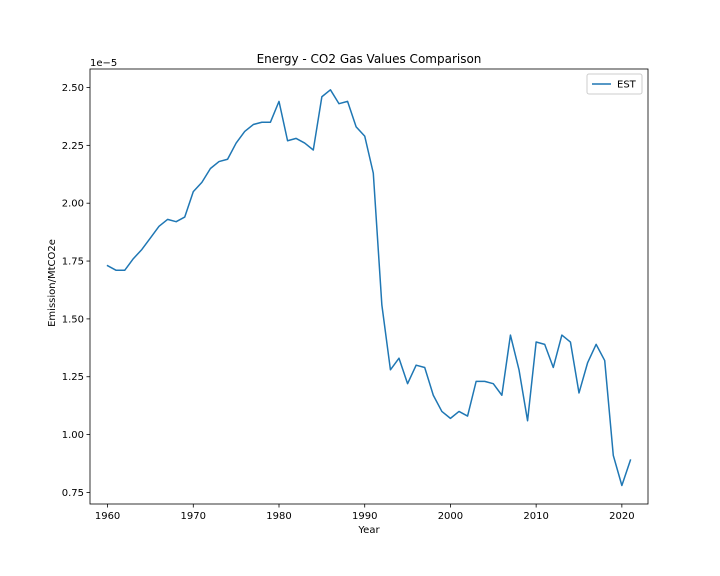 This screenshot has width=720, height=576. Describe the element at coordinates (621, 516) in the screenshot. I see `x-tick-label: 2020` at that location.